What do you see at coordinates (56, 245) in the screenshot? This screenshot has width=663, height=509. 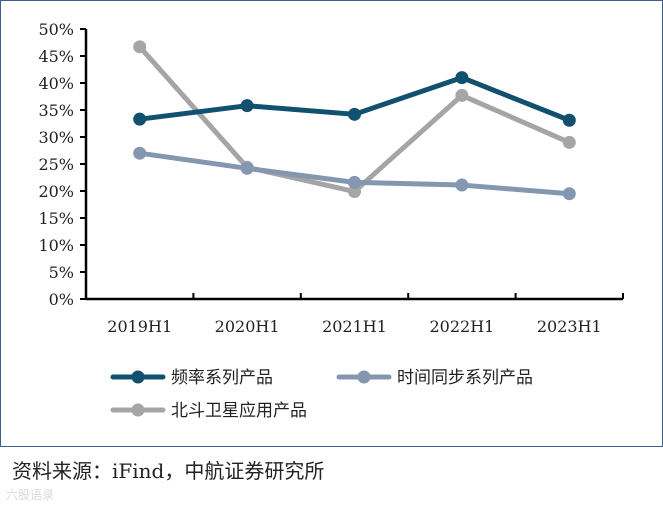 I see `y-tick-label: 10%` at bounding box center [56, 245].